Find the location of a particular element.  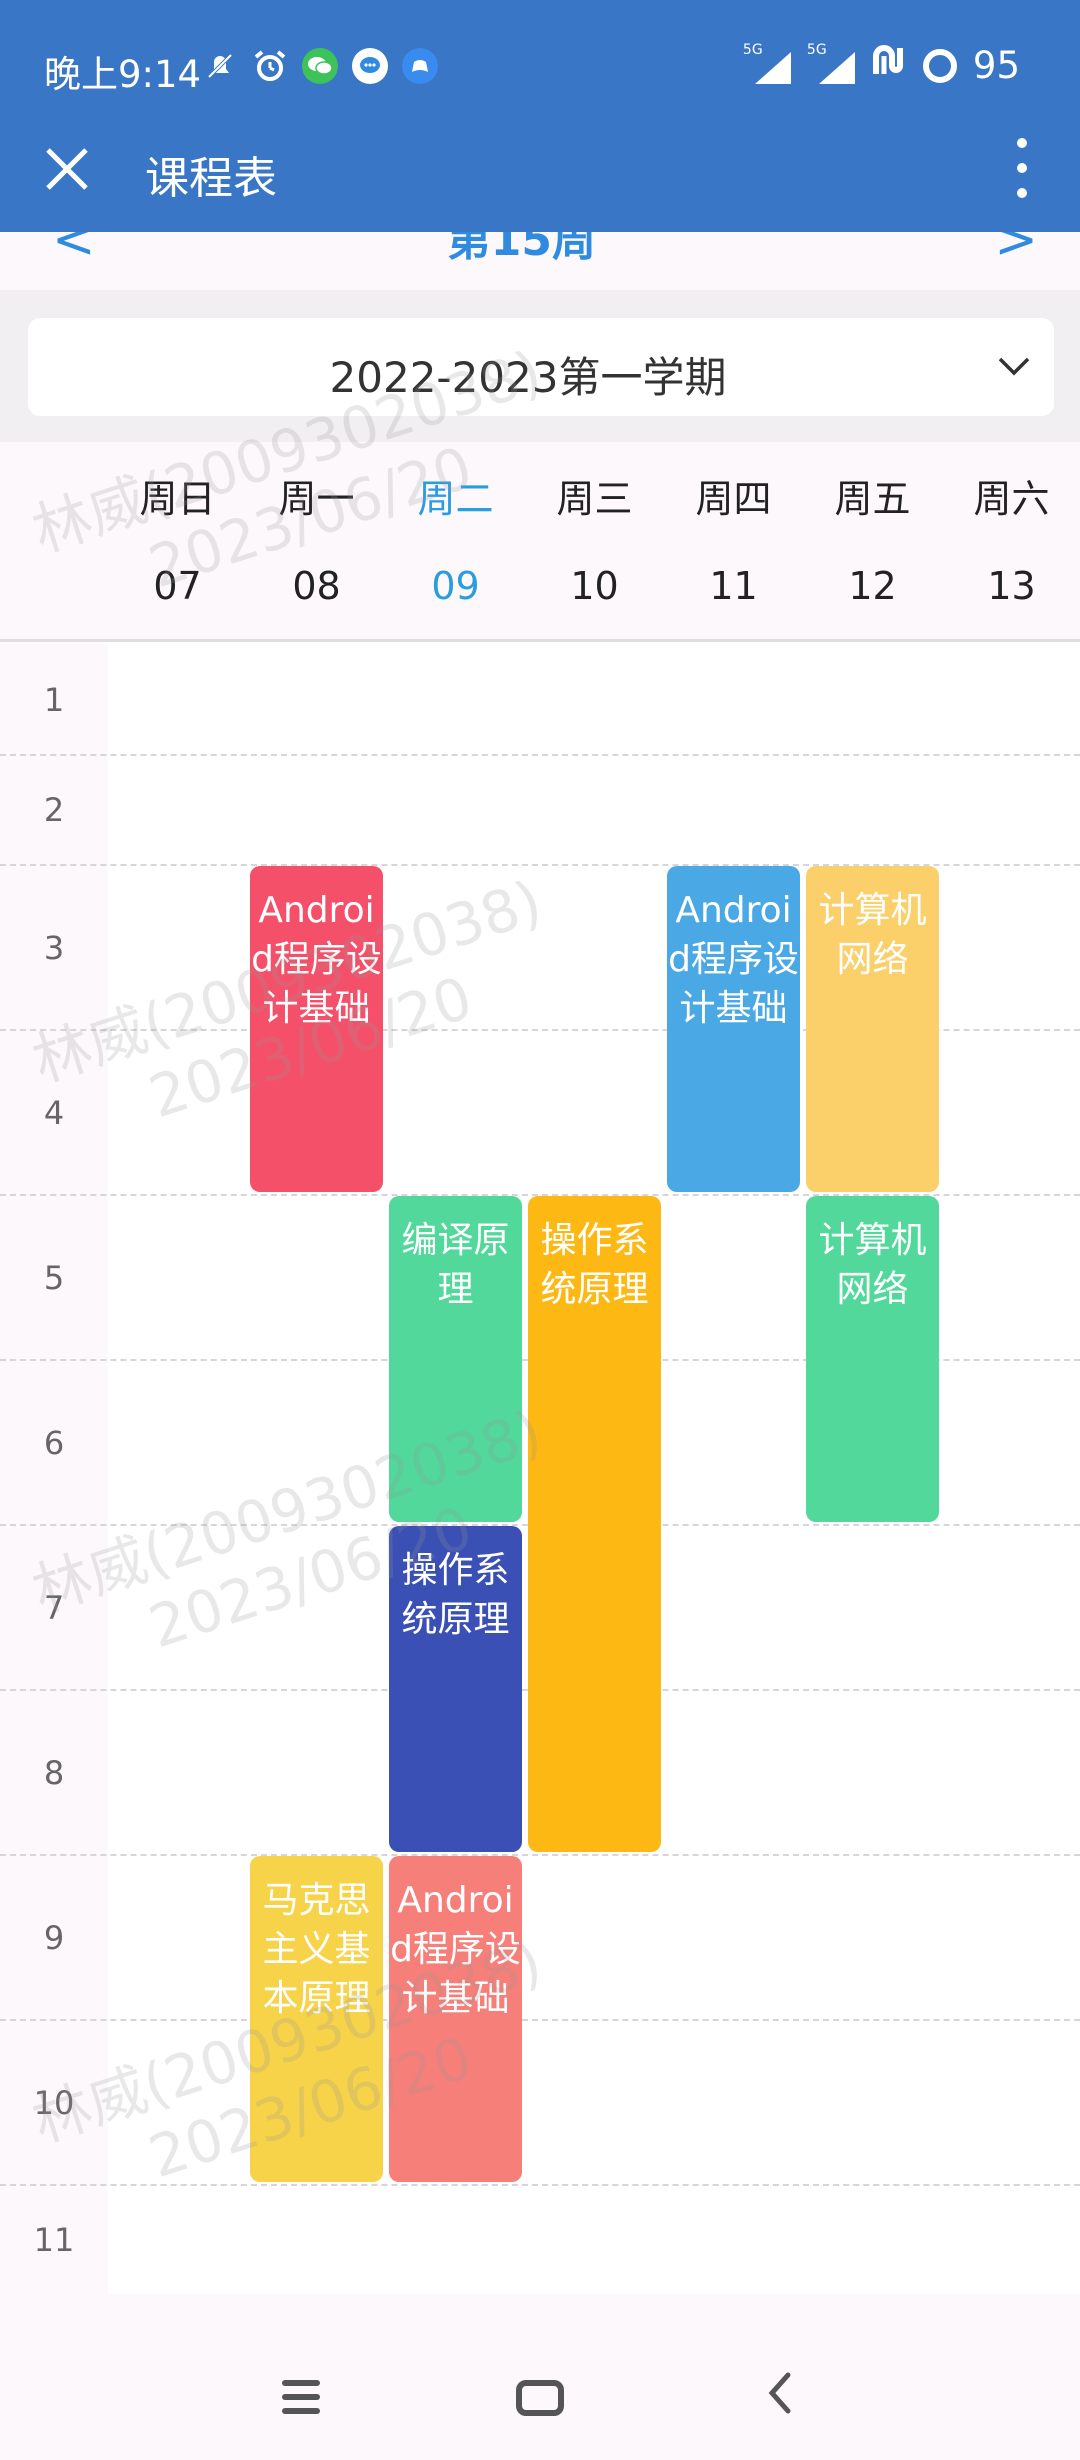

course-block: 马克思主义基本原理 is located at coordinates (316, 2019).